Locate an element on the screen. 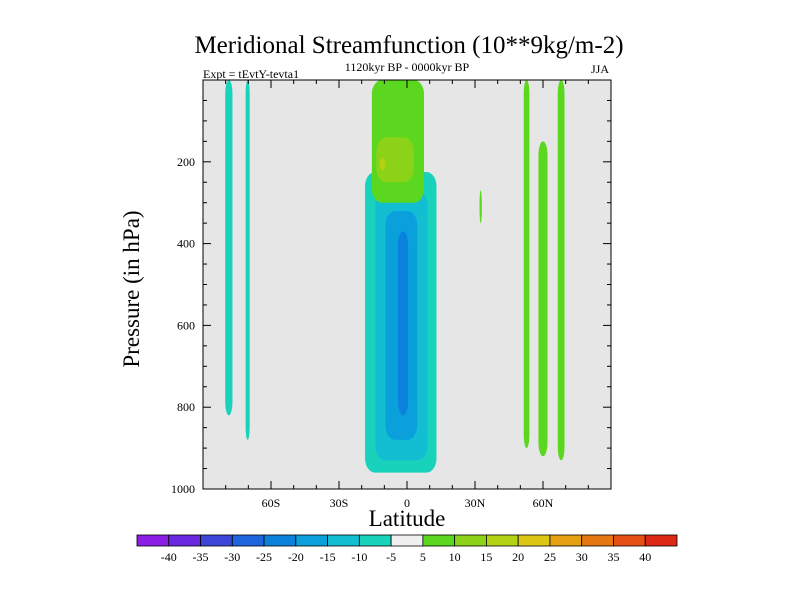 The image size is (800, 600). x-tick-label: 60S is located at coordinates (271, 503).